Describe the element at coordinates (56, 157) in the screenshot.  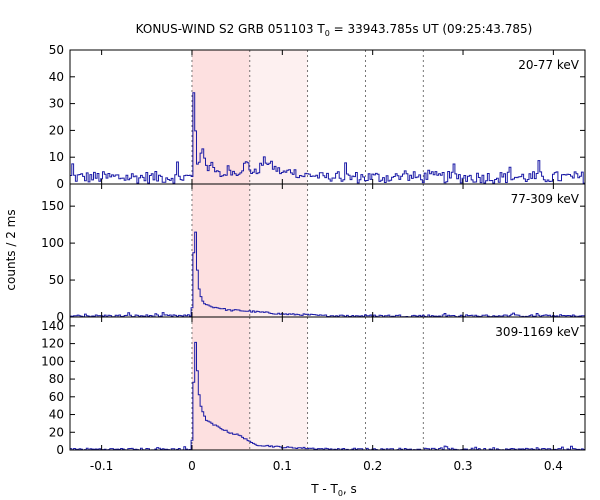
I see `y-tick-label: 10` at that location.